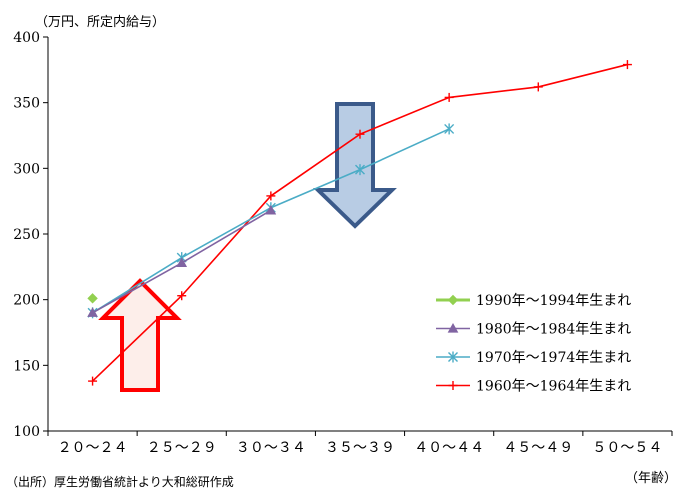 The image size is (675, 489). I want to click on down-arrow, so click(355, 165).